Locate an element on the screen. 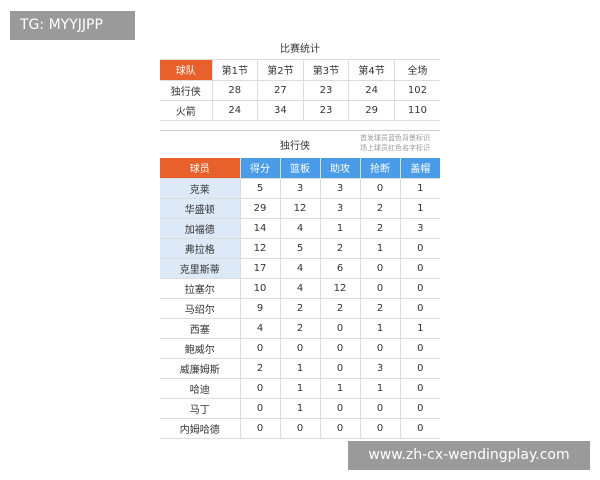 This screenshot has height=480, width=600. cell: 14 is located at coordinates (260, 228).